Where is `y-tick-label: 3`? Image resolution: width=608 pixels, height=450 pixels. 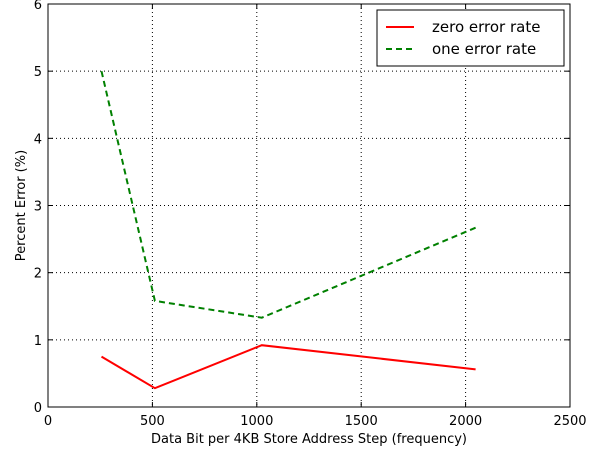
y-tick-label: 3 is located at coordinates (38, 207).